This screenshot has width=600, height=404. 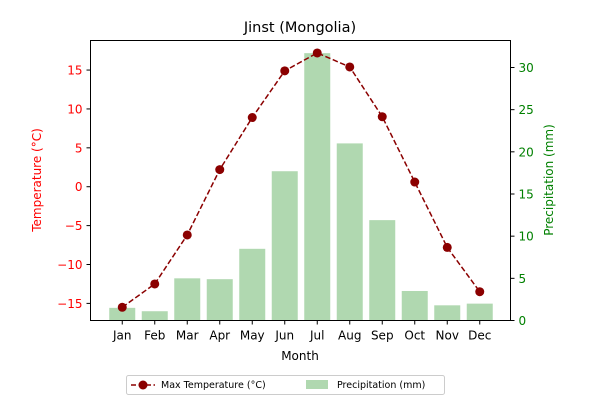 I want to click on x-tick-label: Apr, so click(x=219, y=336).